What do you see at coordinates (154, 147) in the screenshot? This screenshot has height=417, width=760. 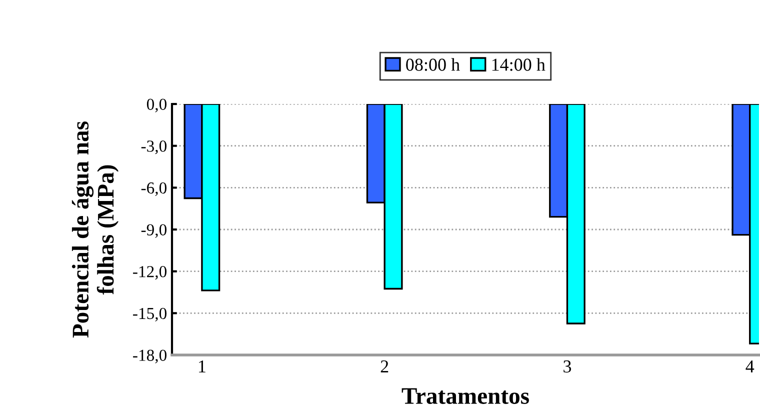 I see `y-tick-label: -3,0` at bounding box center [154, 147].